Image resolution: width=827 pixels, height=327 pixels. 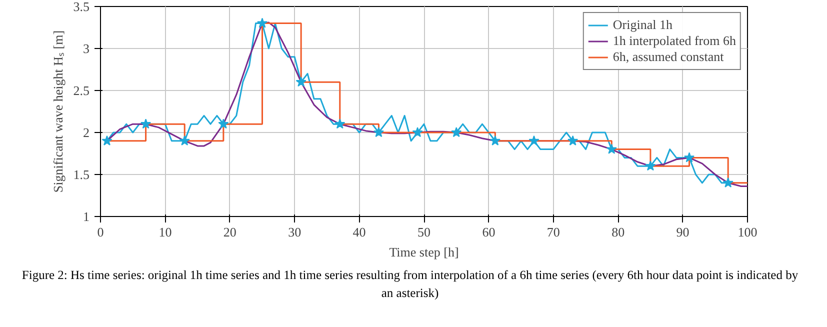 I want to click on caption: Figure 2: Hs time series: original 1h time series and 1h time series resulting from interpolation of a 6h time series (every 6th hour data point is indicated by an asterisk), so click(x=410, y=284).